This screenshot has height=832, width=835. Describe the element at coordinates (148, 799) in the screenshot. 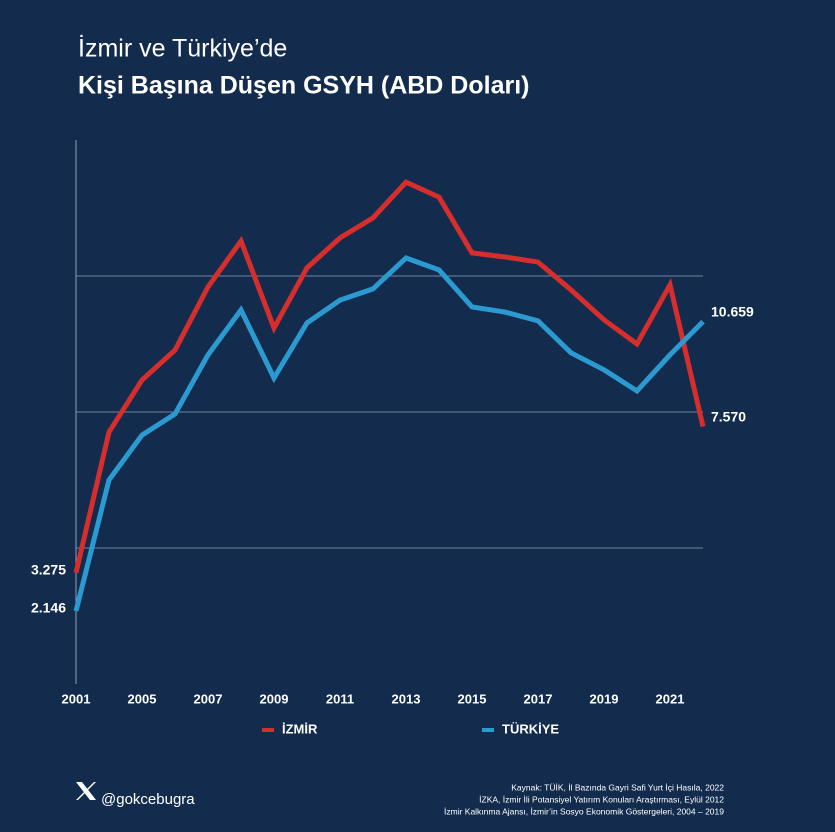

I see `handle: @gokcebugra` at that location.